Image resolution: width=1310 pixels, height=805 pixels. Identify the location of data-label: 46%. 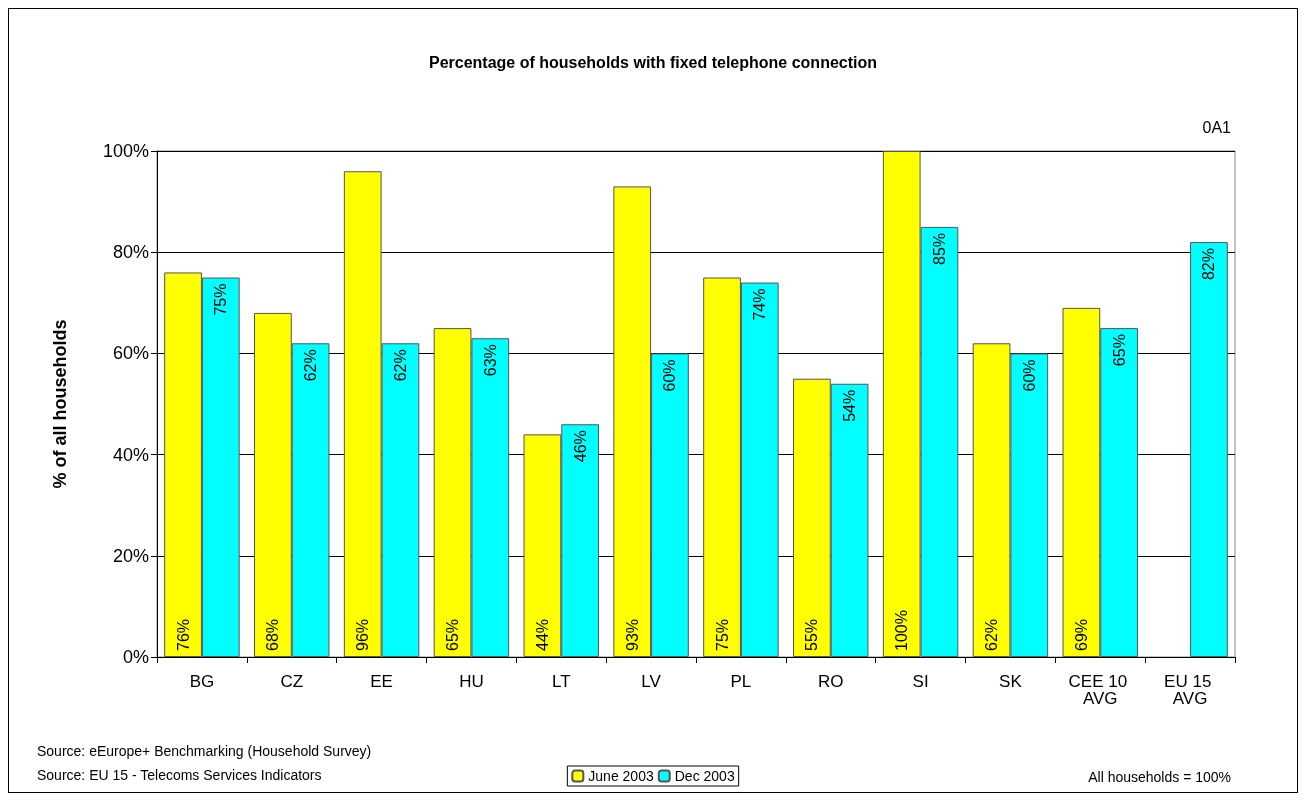
(580, 446).